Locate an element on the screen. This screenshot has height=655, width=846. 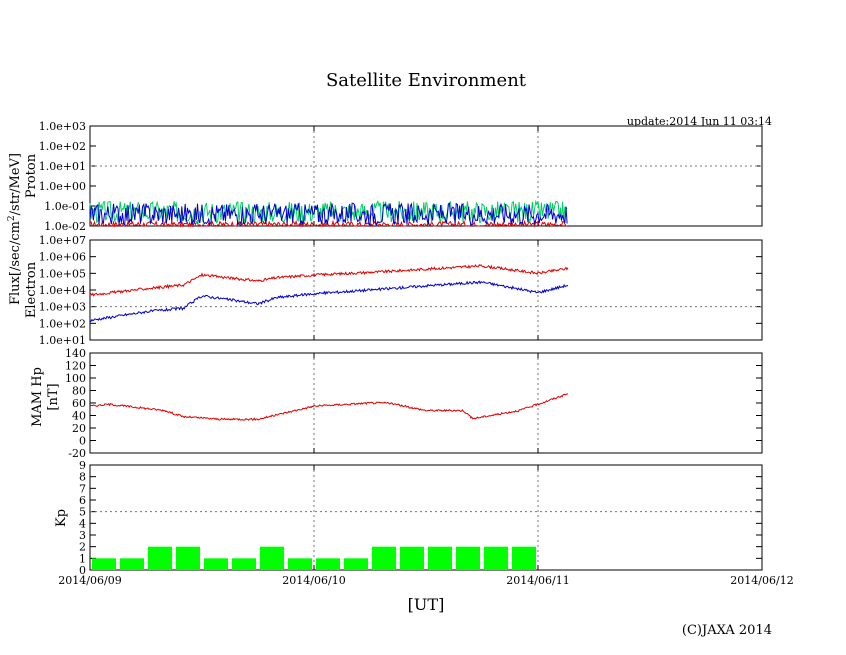
x-tick-label: 2014/06/09 is located at coordinates (89, 580).